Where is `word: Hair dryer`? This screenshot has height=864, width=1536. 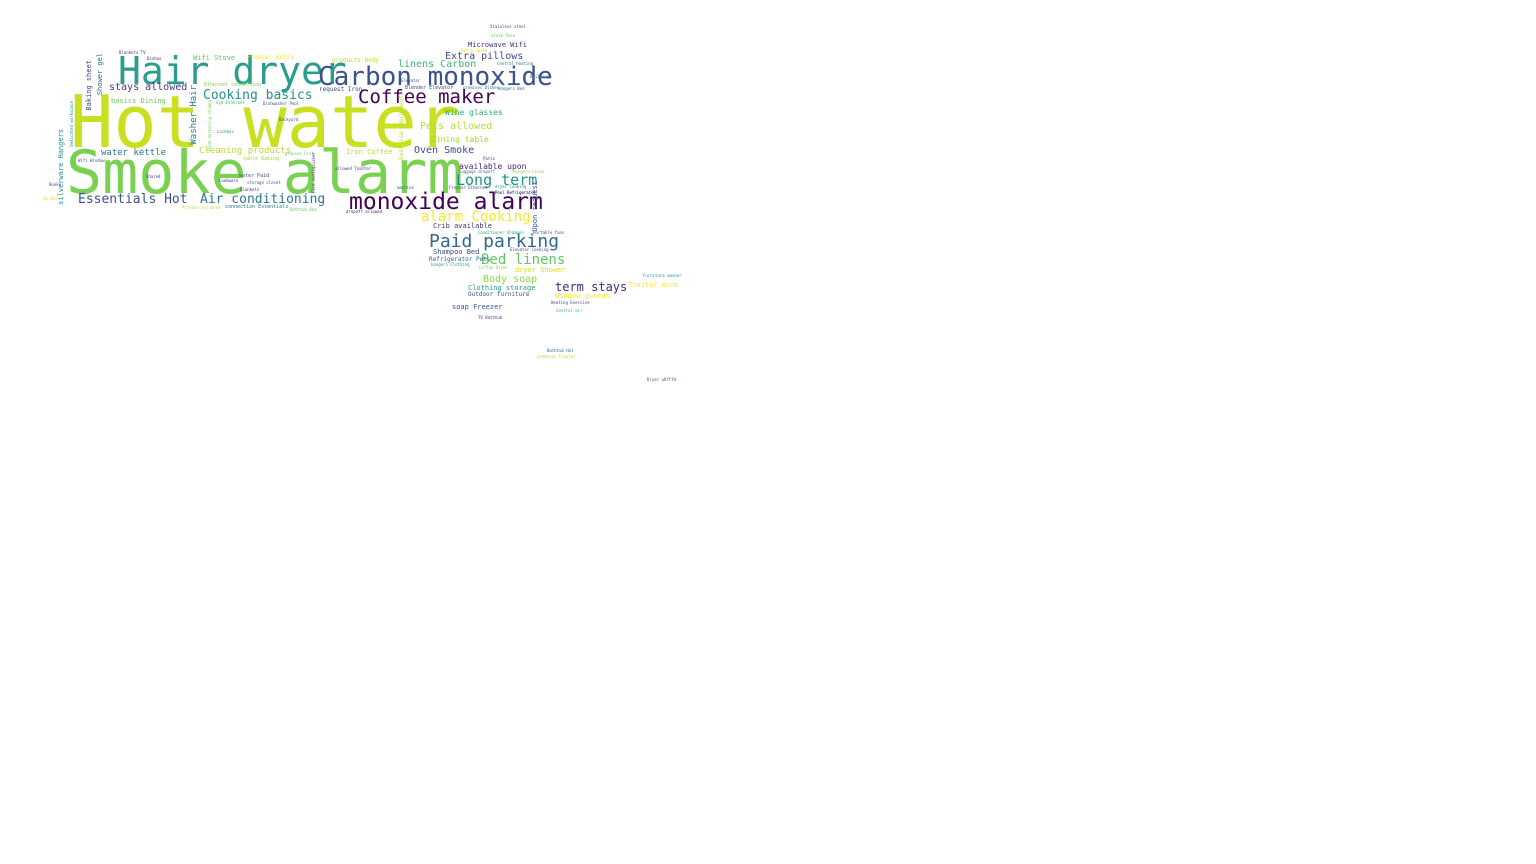 word: Hair dryer is located at coordinates (232, 71).